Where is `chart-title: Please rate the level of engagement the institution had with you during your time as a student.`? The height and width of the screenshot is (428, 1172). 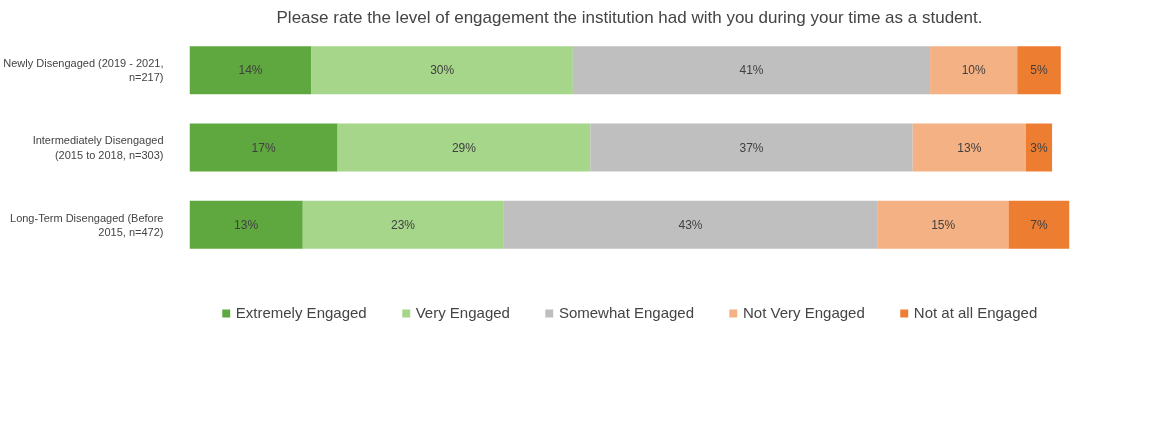 chart-title: Please rate the level of engagement the institution had with you during your time as a student. is located at coordinates (629, 17).